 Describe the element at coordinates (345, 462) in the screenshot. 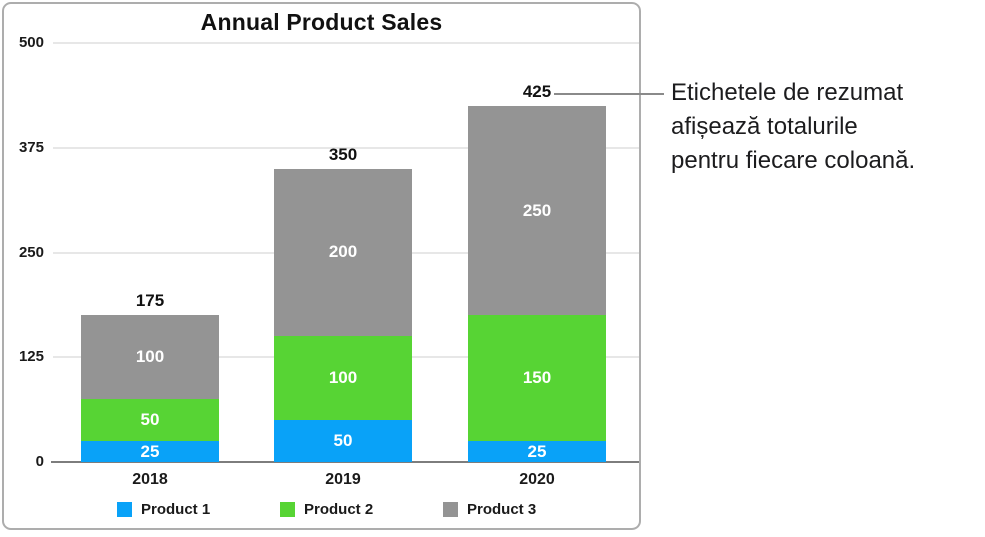

I see `x-axis-line` at that location.